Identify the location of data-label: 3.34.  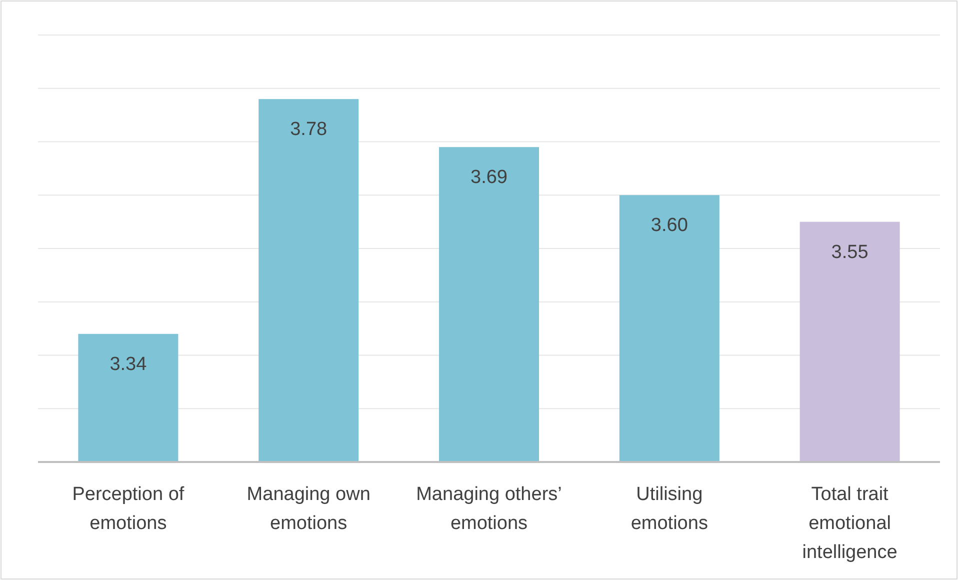
(129, 364).